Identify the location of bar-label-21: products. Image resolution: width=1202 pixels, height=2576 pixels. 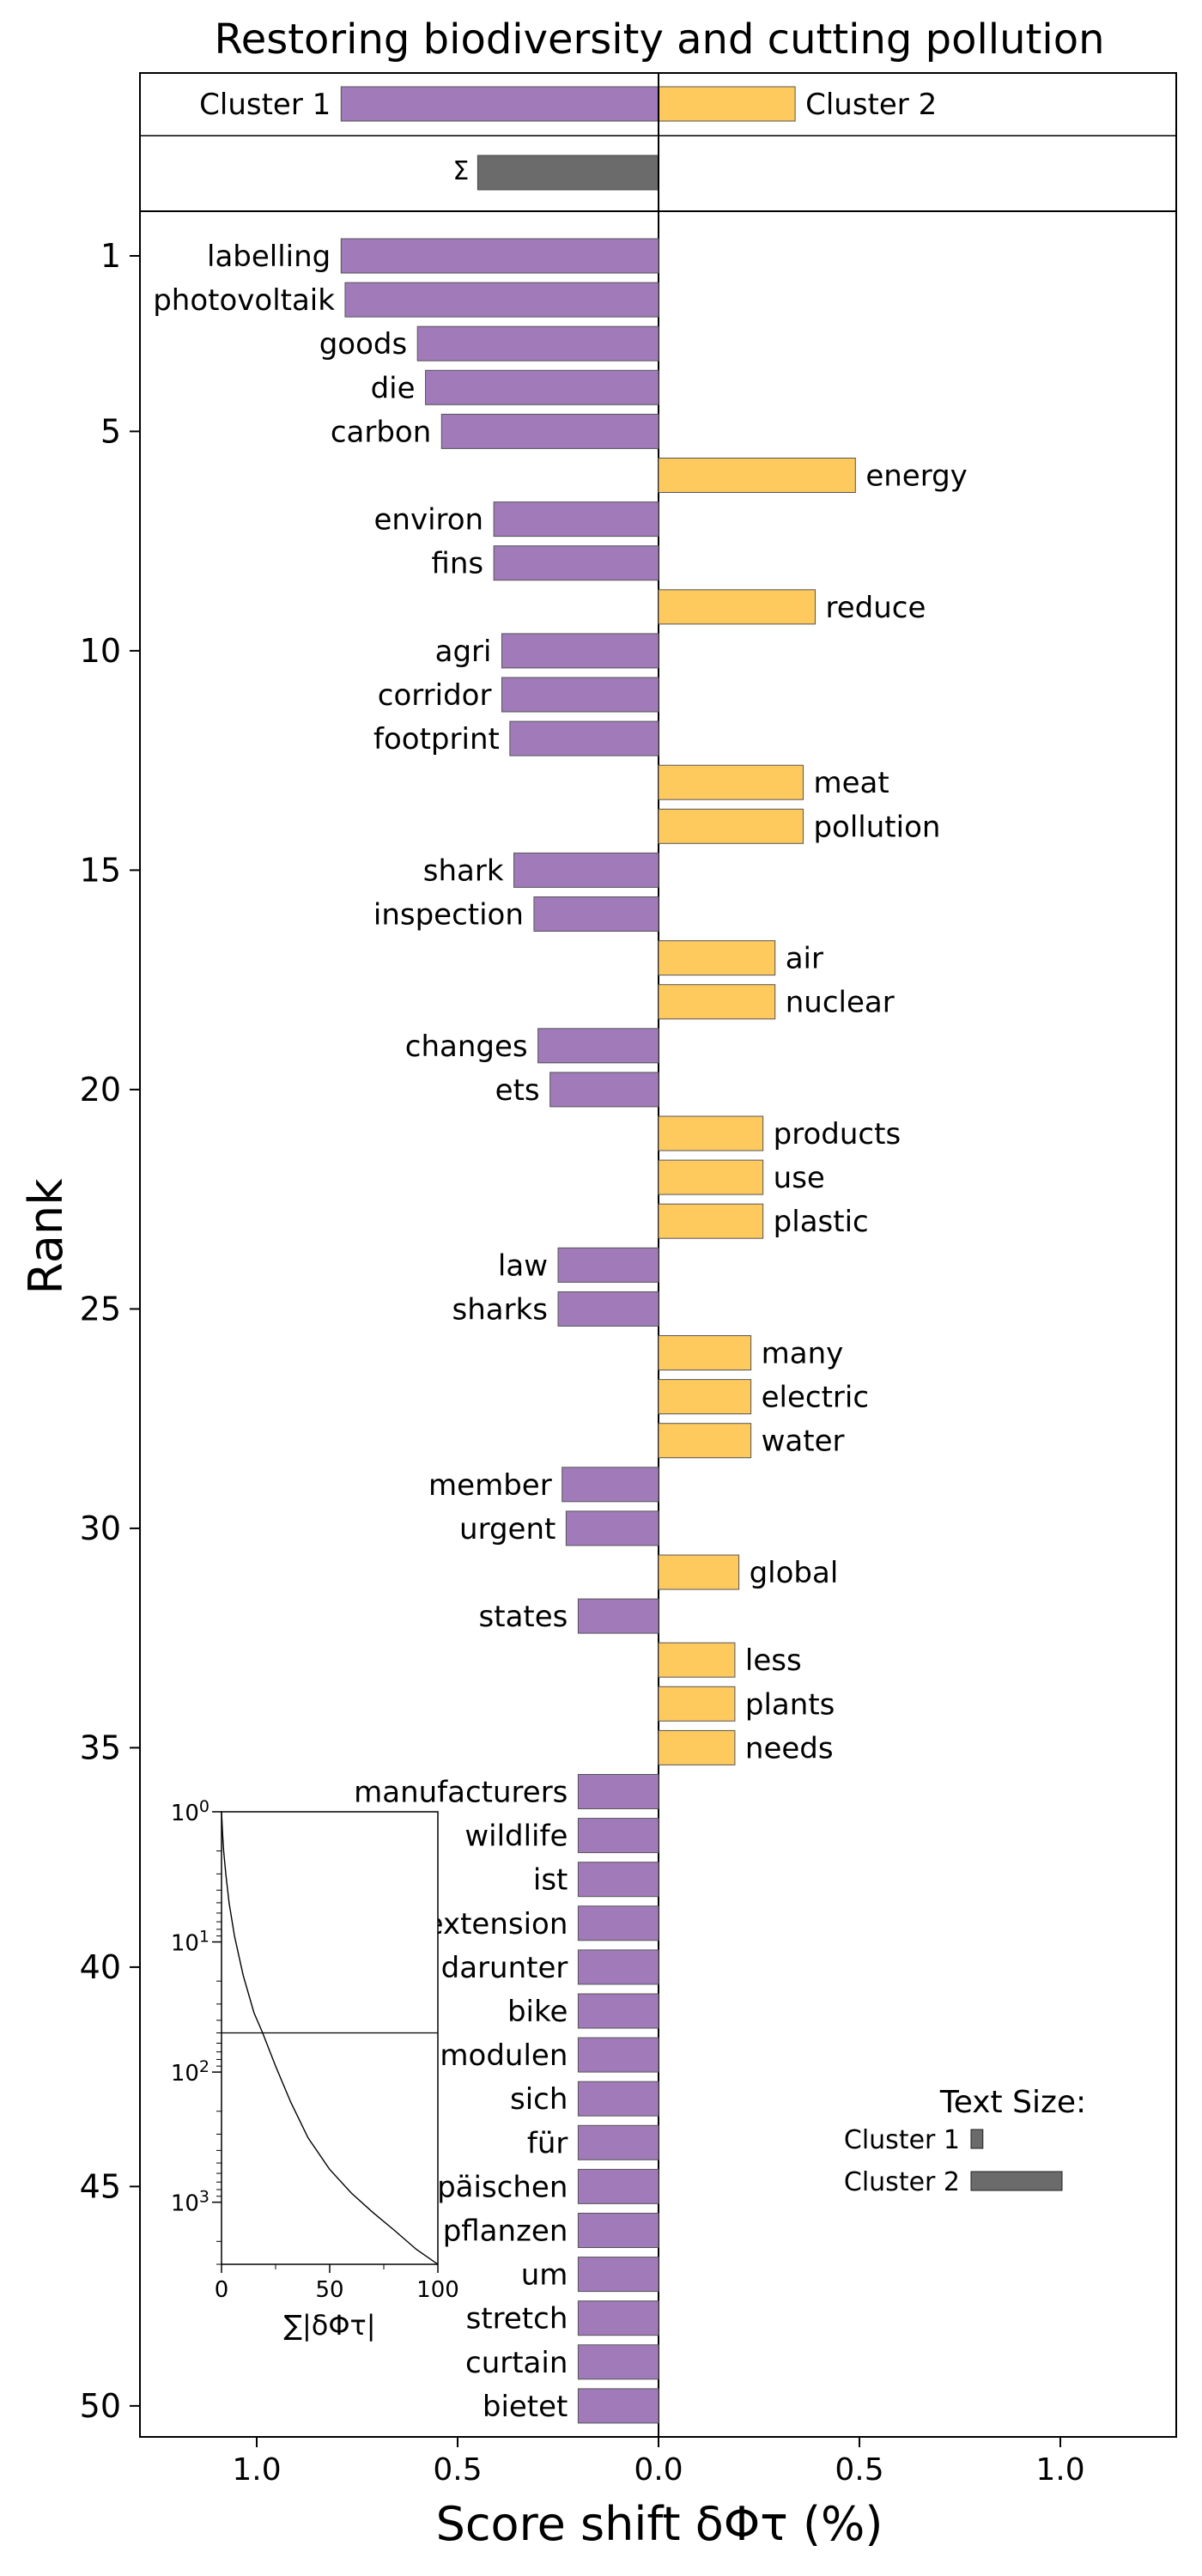
(837, 1134).